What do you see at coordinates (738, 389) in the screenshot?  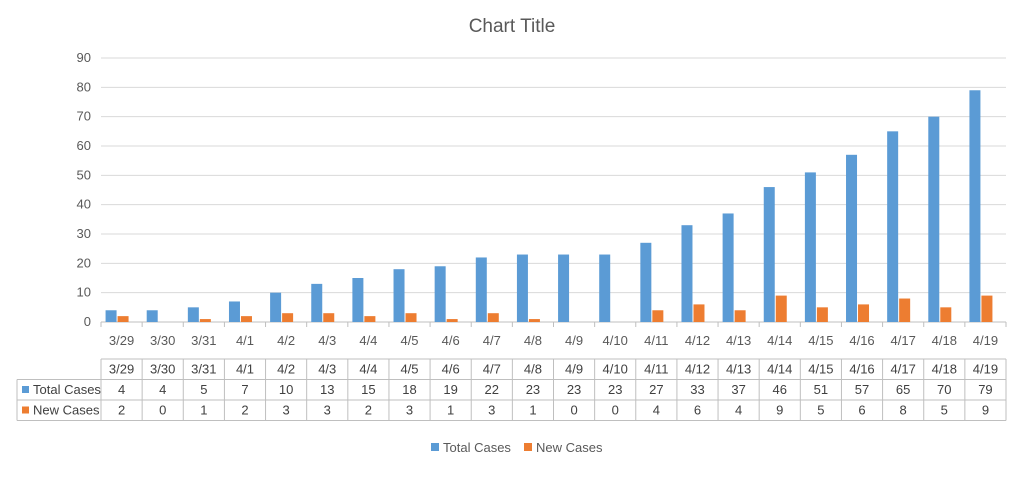 I see `table-cell: 37` at bounding box center [738, 389].